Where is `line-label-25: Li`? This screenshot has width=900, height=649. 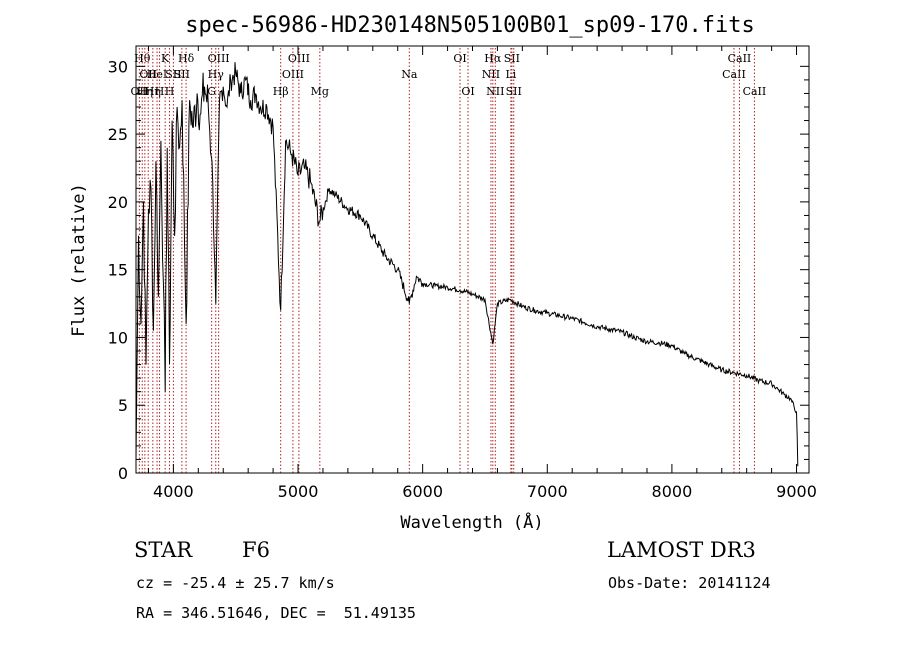 line-label-25: Li is located at coordinates (510, 74).